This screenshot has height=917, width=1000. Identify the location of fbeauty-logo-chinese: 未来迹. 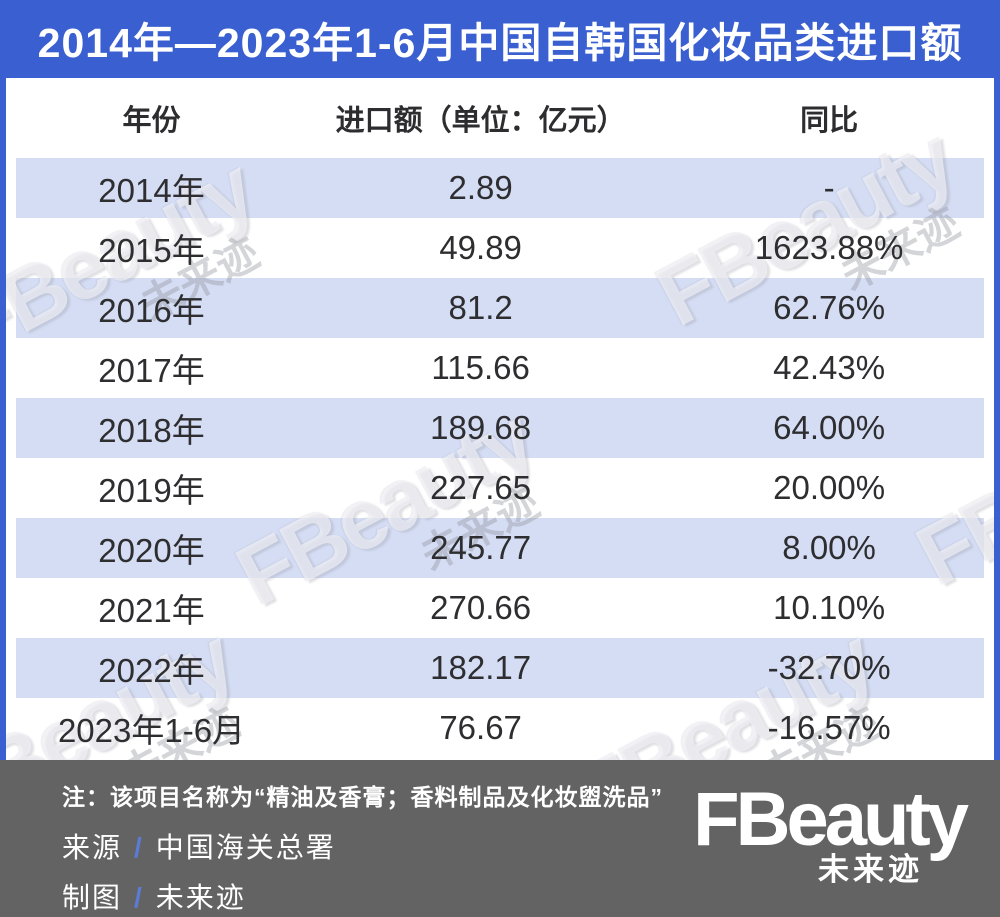
(870, 869).